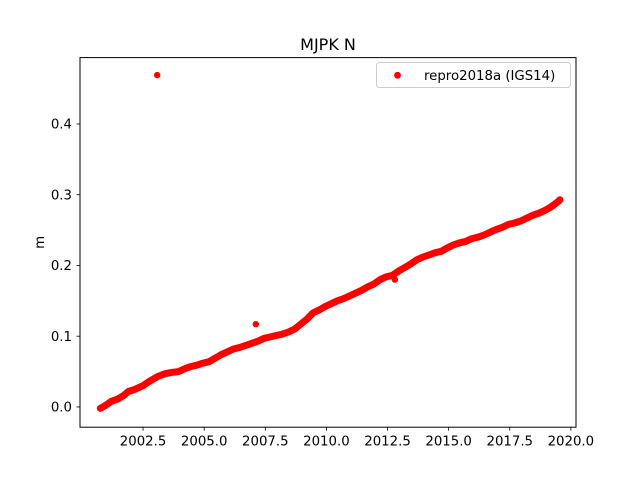 This screenshot has height=480, width=640. What do you see at coordinates (61, 195) in the screenshot?
I see `y-tick-label: 0.3` at bounding box center [61, 195].